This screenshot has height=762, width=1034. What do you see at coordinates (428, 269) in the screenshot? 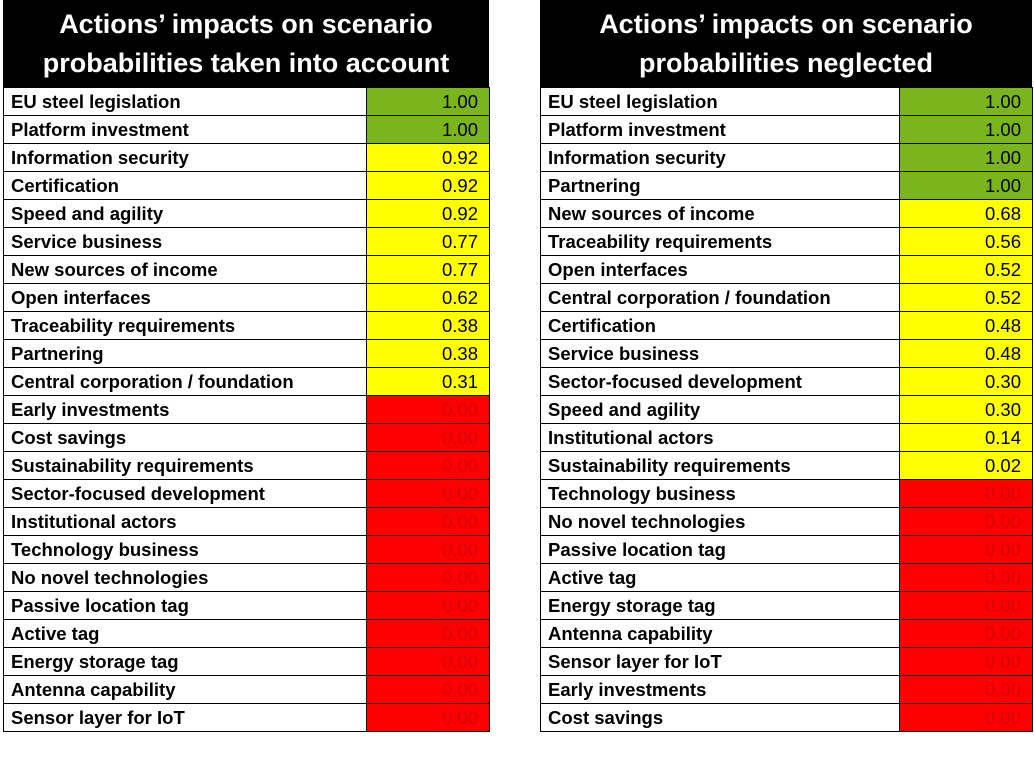
I see `probability-value-cell: 0.77` at bounding box center [428, 269].